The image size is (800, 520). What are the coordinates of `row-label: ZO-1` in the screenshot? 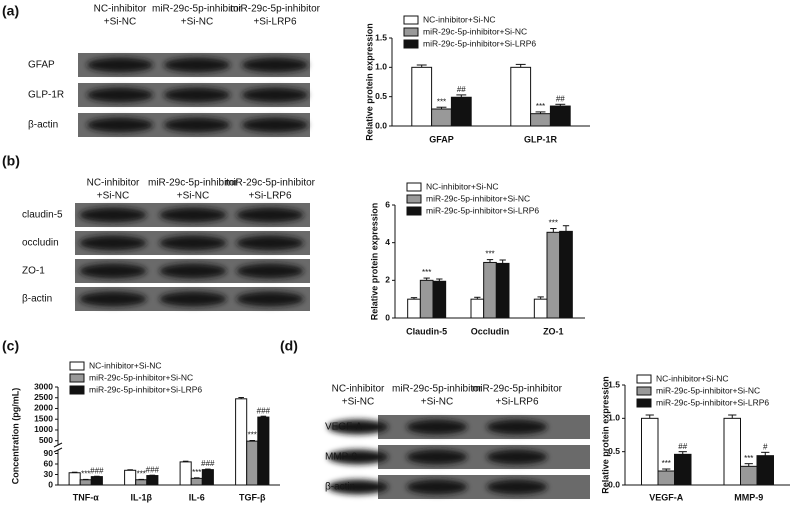 It's located at (33, 271).